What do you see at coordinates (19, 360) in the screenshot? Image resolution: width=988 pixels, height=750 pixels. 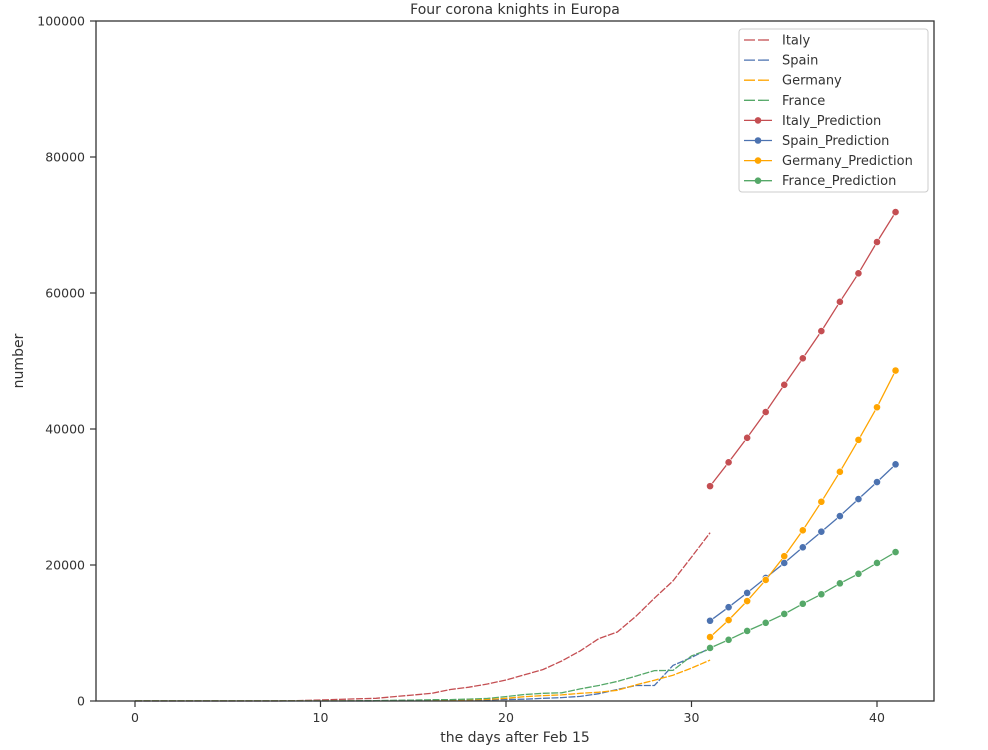 I see `y-axis-label: number` at bounding box center [19, 360].